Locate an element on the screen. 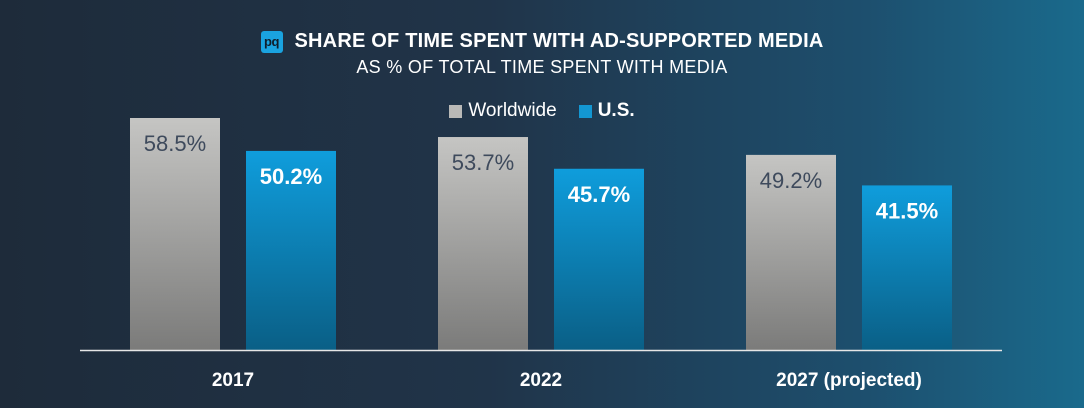 This screenshot has height=408, width=1084. bar-worldwide-2022 is located at coordinates (483, 243).